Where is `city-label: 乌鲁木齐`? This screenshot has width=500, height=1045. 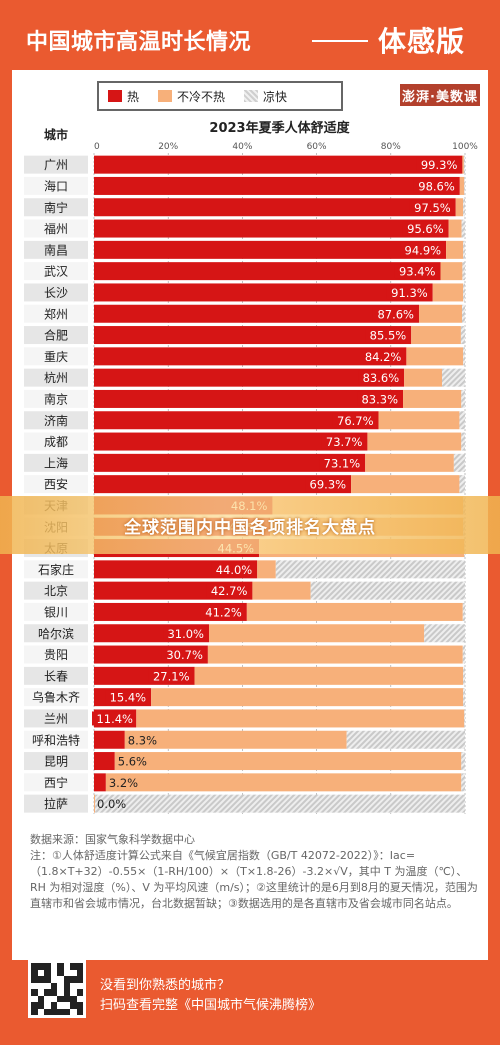
city-label: 乌鲁木齐 is located at coordinates (56, 697).